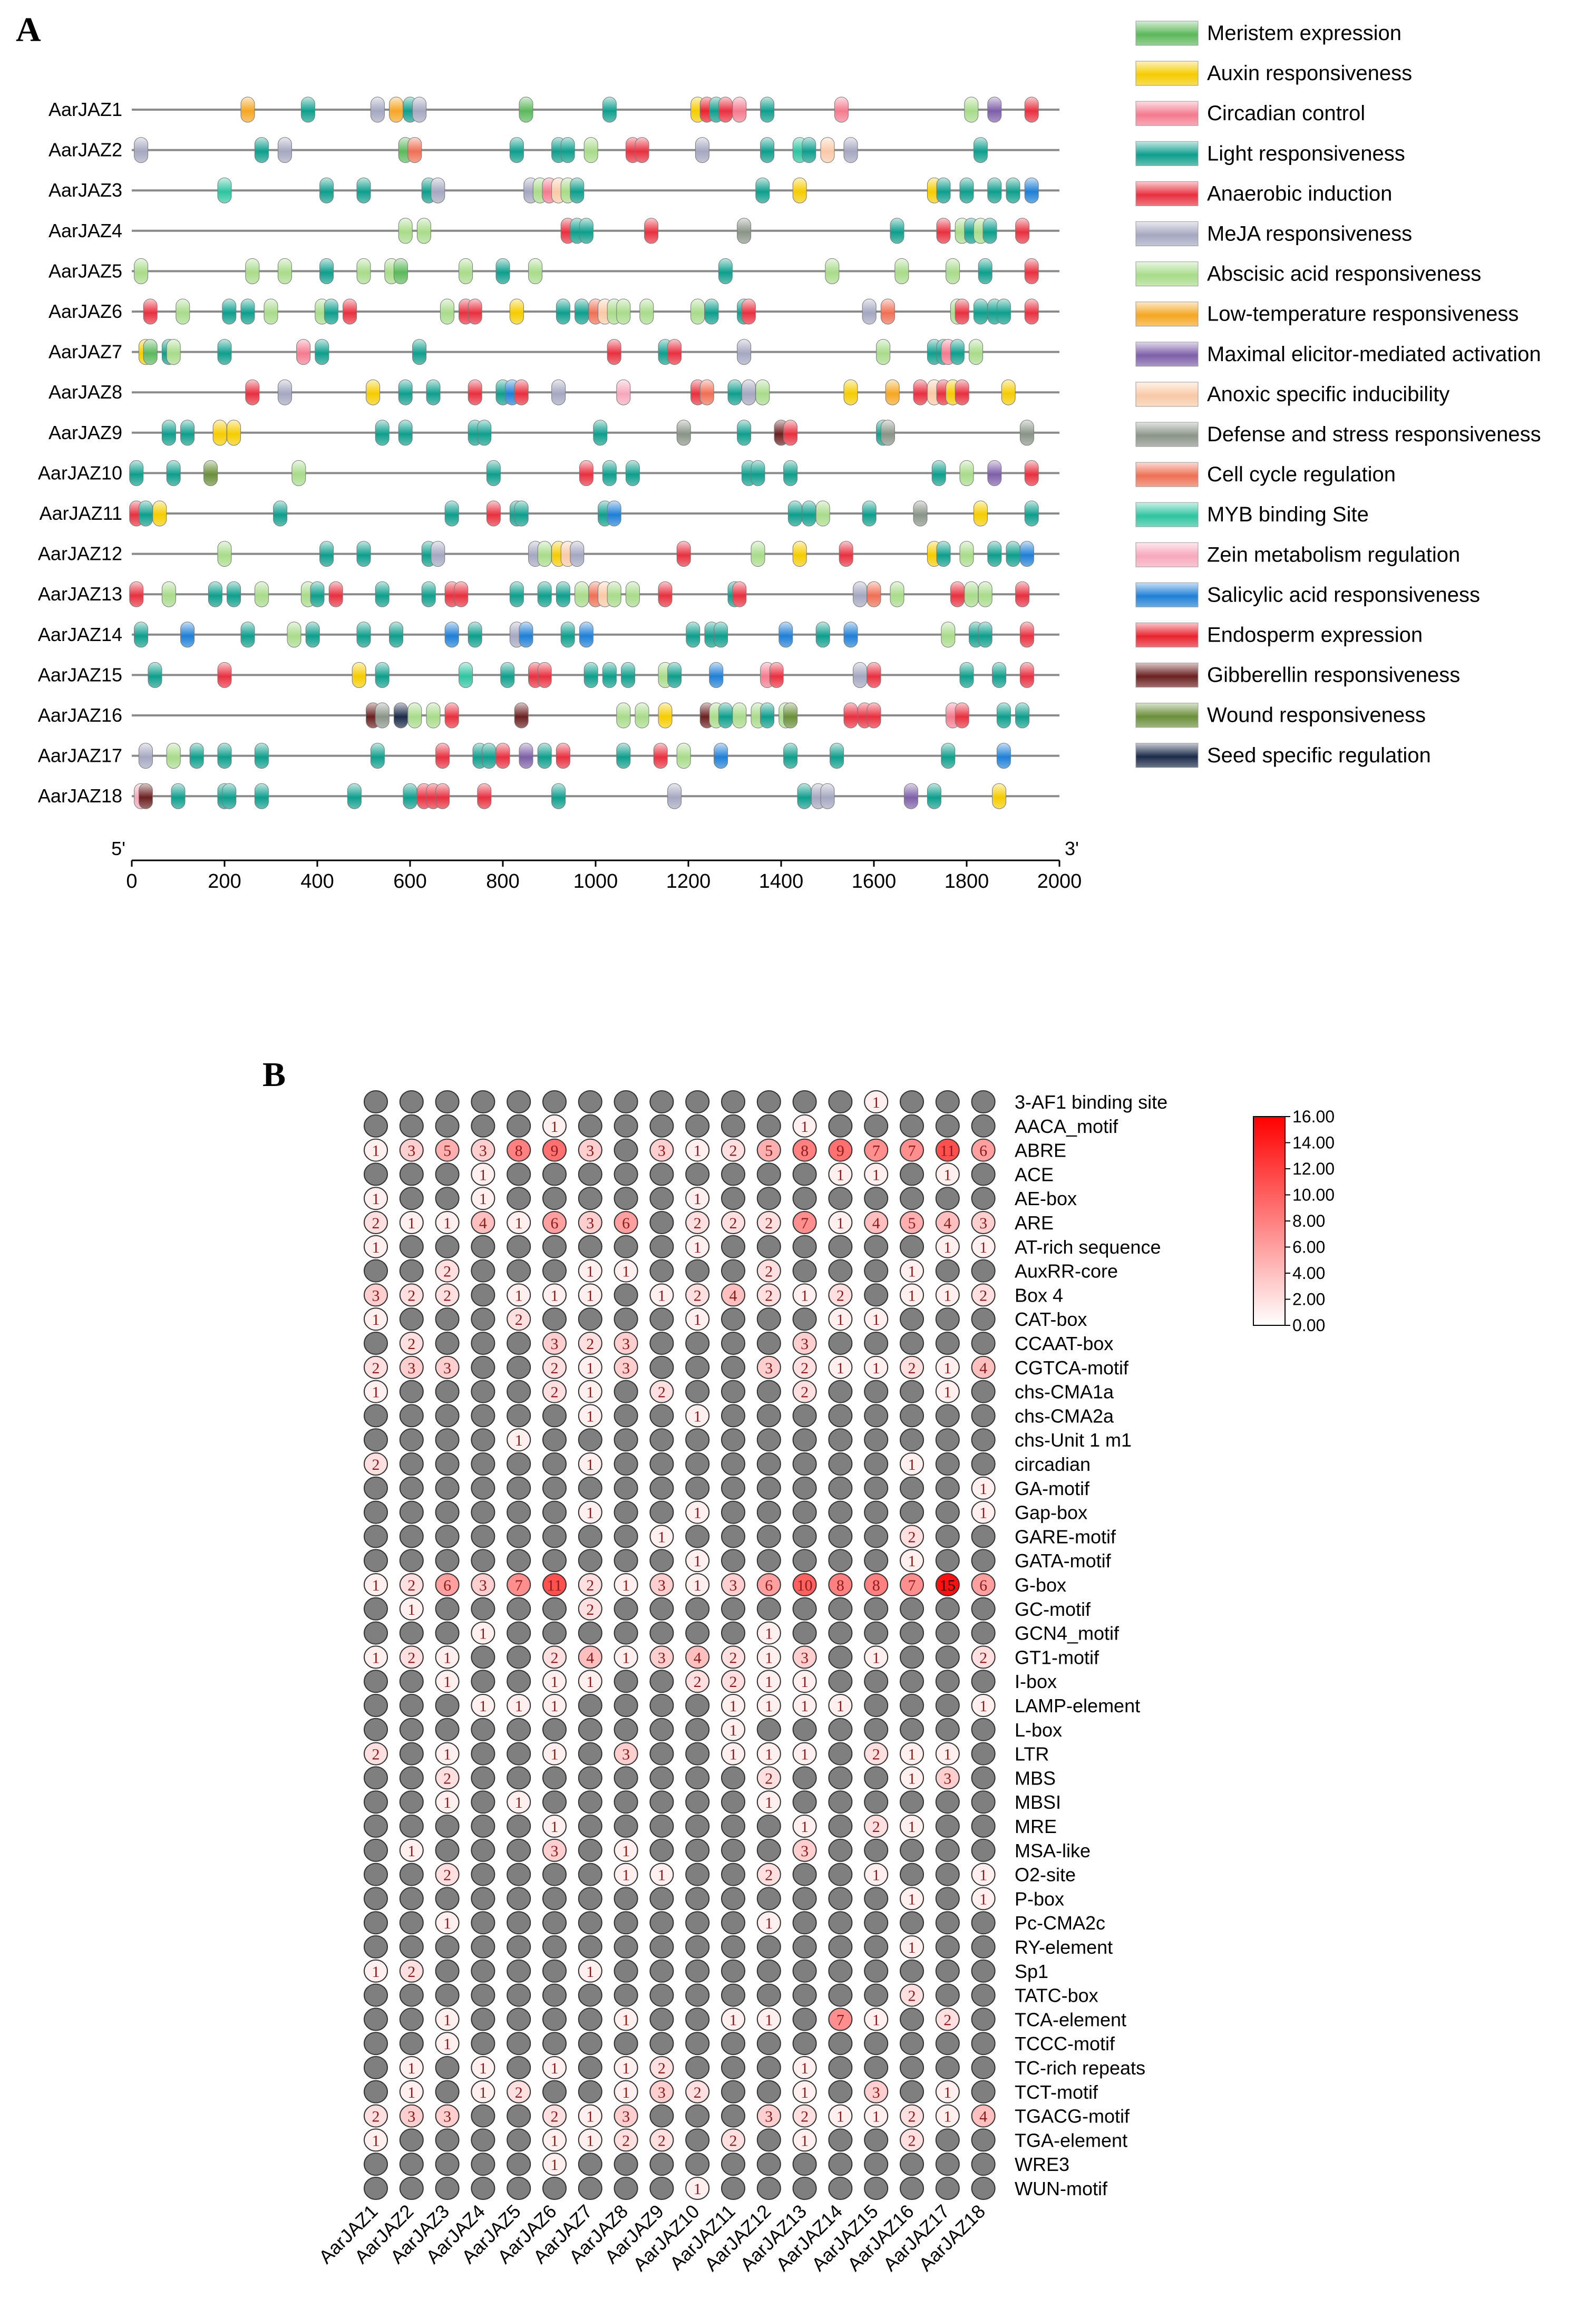 The width and height of the screenshot is (1596, 2298). What do you see at coordinates (1045, 1875) in the screenshot?
I see `heatmap-row-label: O2-site` at bounding box center [1045, 1875].